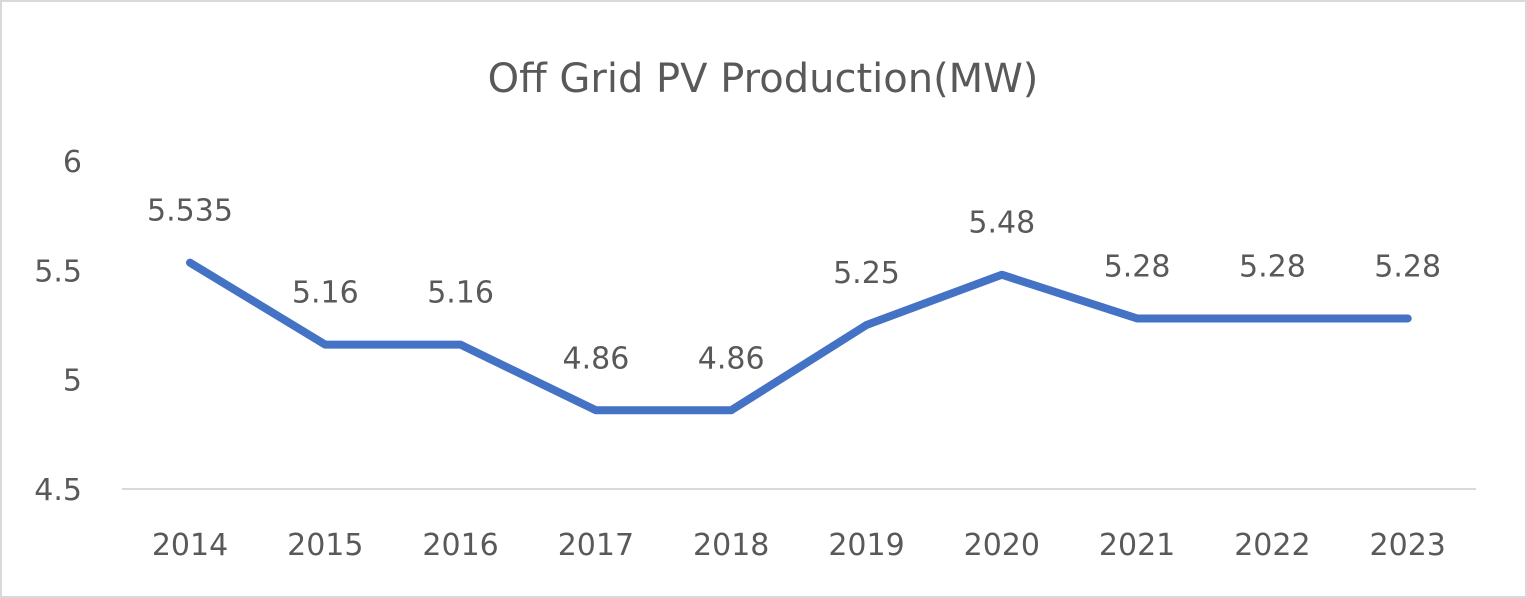  Describe the element at coordinates (1001, 223) in the screenshot. I see `data-label: 5.48` at that location.